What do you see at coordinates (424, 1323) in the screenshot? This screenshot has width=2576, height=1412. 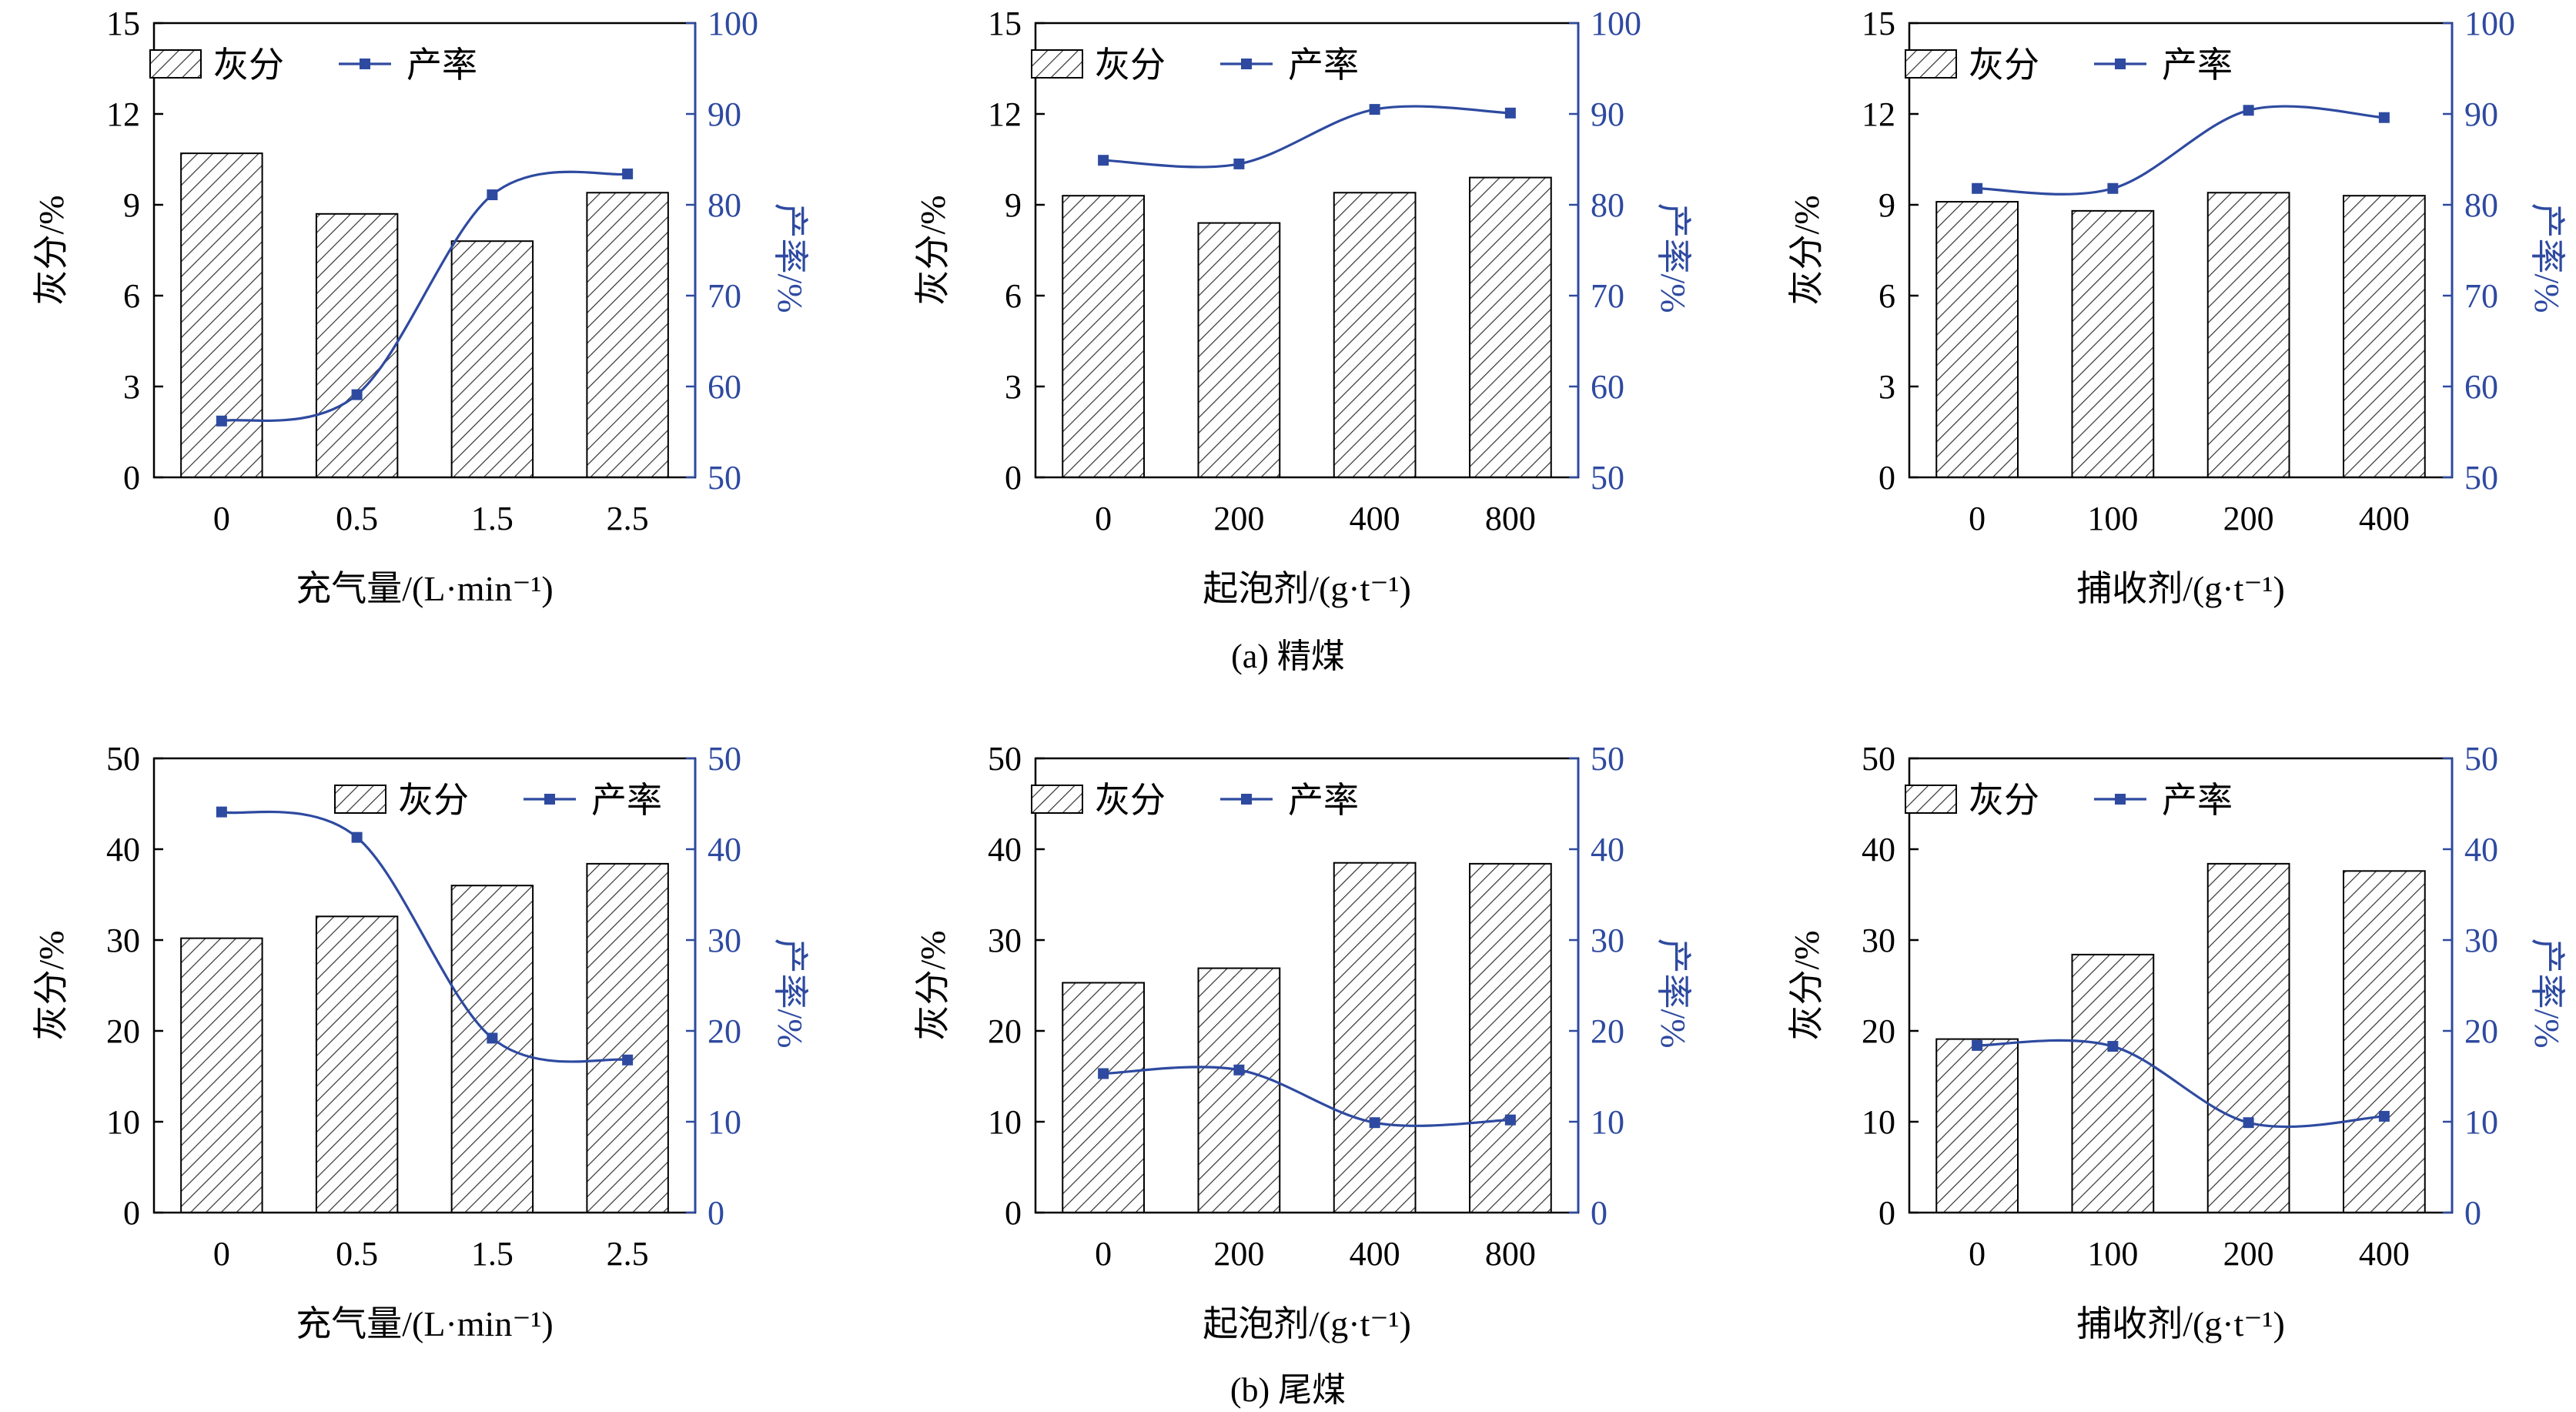 I see `x-axis-title: 充气量/(L·min⁻¹)` at bounding box center [424, 1323].